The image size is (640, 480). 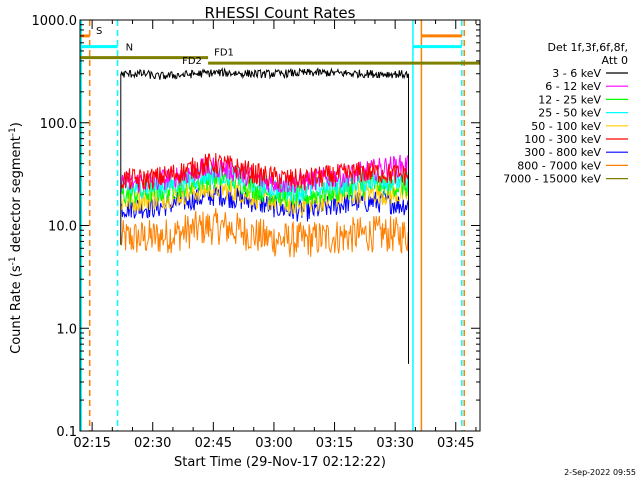 I want to click on legend-entry-1: 6 - 12 keV, so click(x=573, y=86).